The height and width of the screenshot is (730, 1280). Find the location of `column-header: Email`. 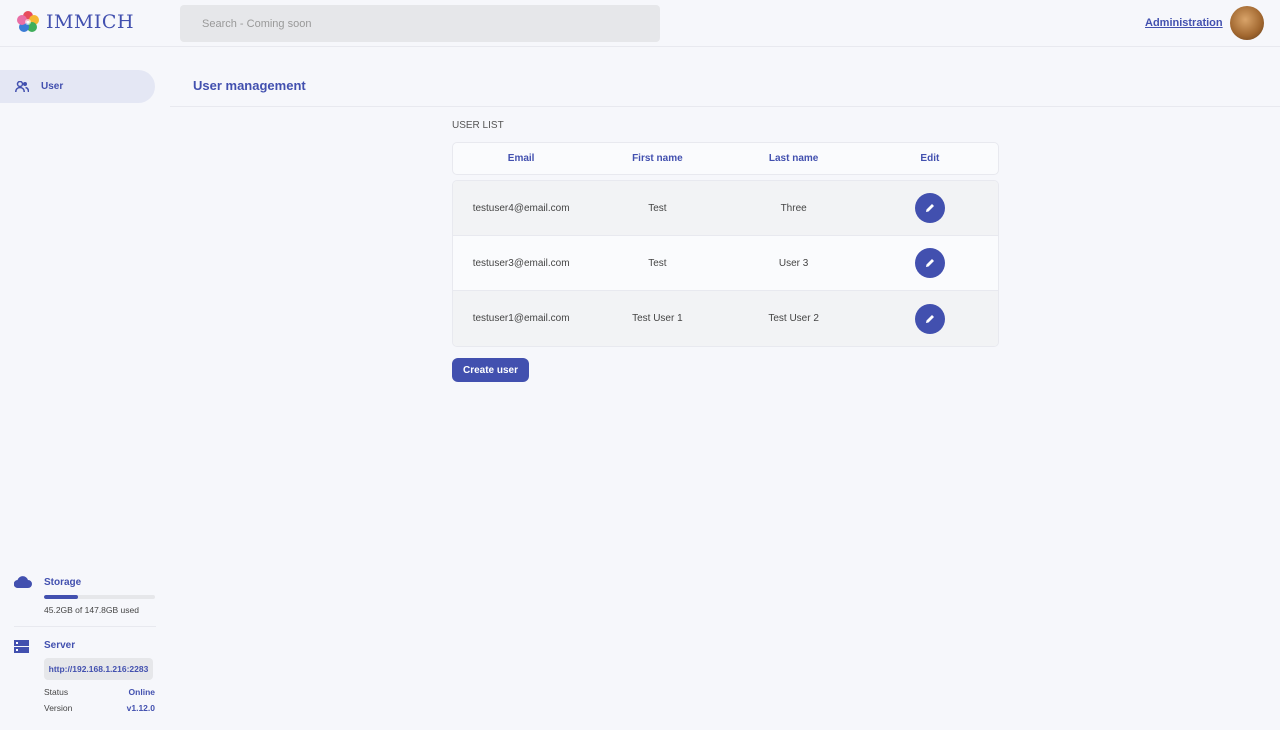

column-header: Email is located at coordinates (521, 158).